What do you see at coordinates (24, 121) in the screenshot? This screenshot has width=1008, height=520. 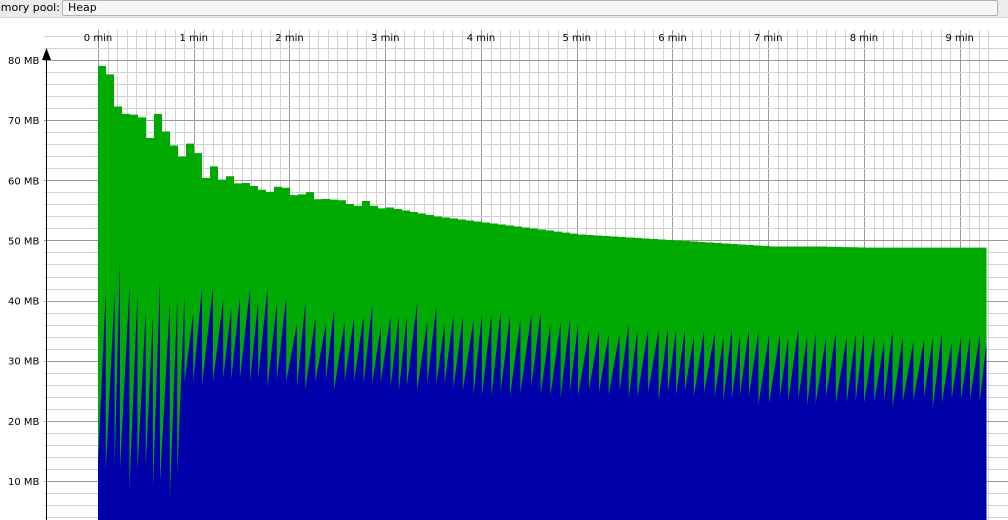 I see `y-tick-label: 70 MB` at bounding box center [24, 121].